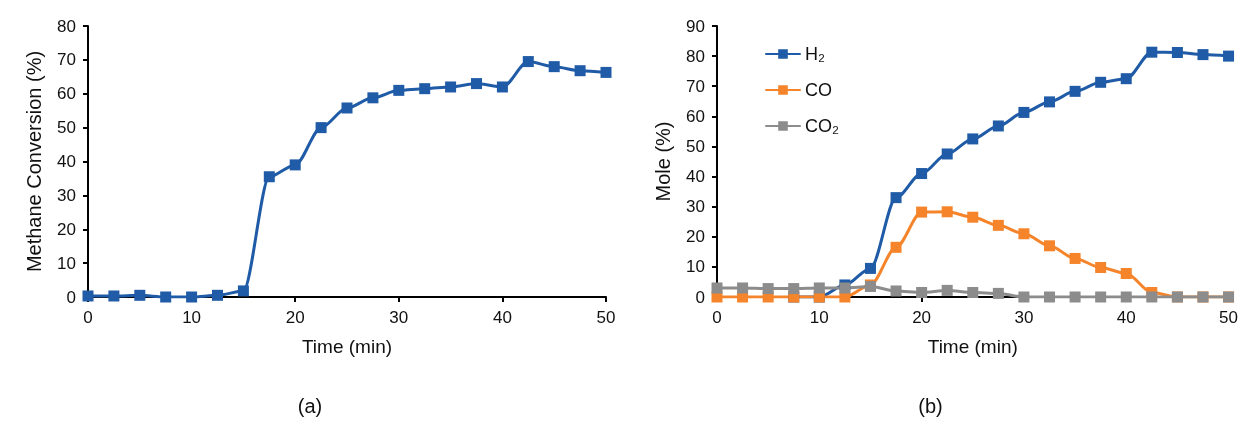  What do you see at coordinates (930, 406) in the screenshot?
I see `text: (b)` at bounding box center [930, 406].